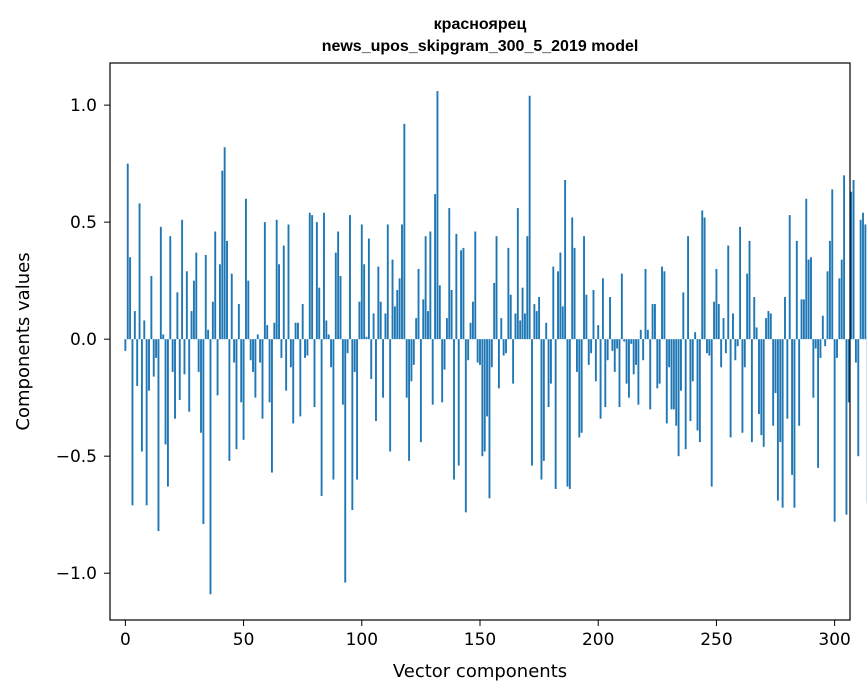 The height and width of the screenshot is (696, 867). I want to click on x-tick-label: 0, so click(125, 640).